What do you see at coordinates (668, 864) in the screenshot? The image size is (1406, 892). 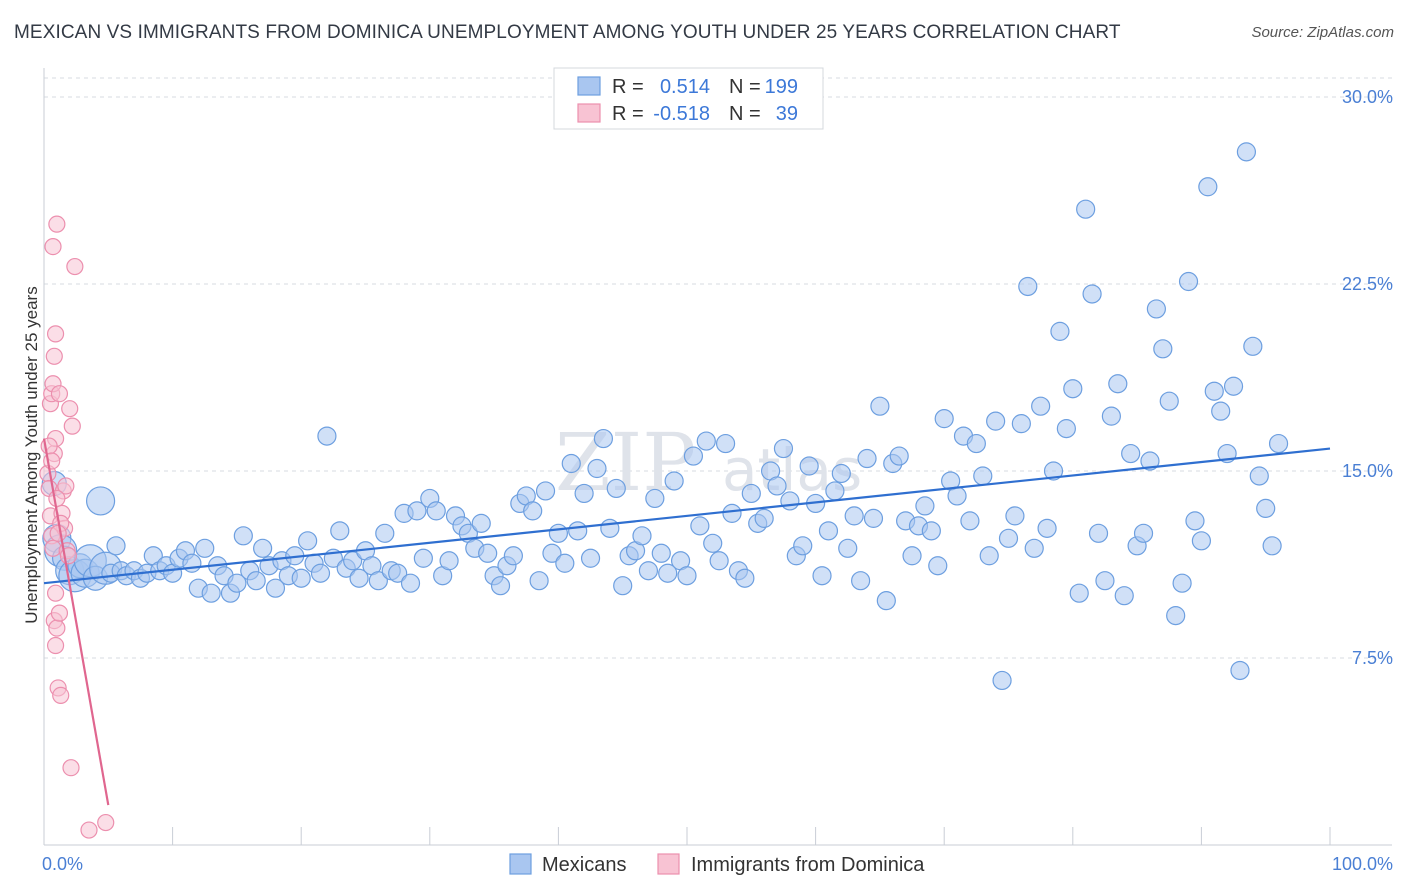 I see `bottom-legend-swatch-dominica` at bounding box center [668, 864].